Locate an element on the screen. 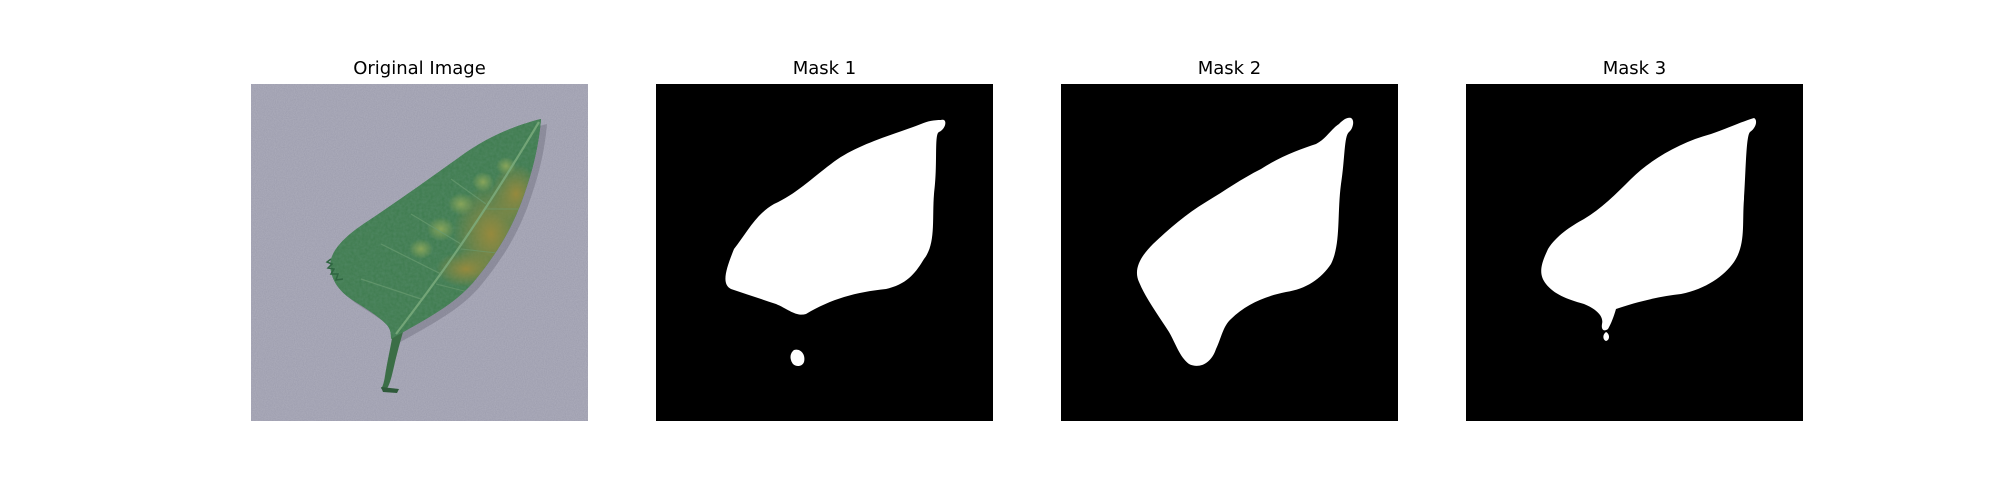 This screenshot has width=2000, height=500. panel-title: Mask 2 is located at coordinates (1229, 68).